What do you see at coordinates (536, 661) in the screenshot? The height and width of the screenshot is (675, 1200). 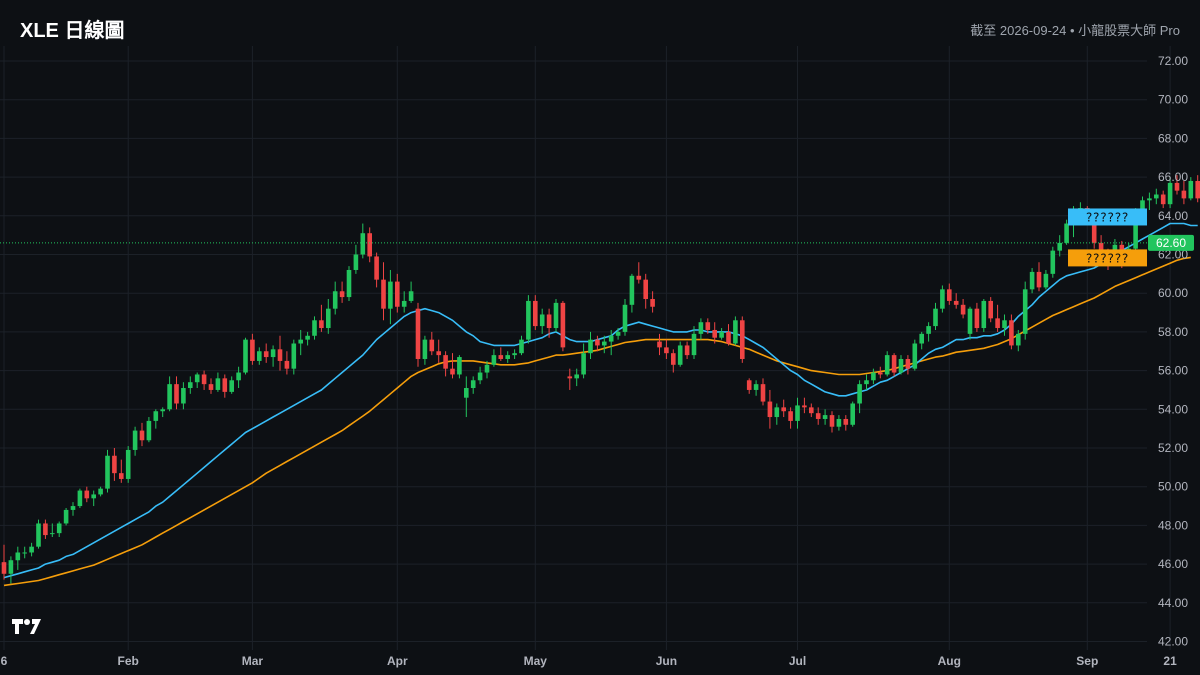 I see `x-tick-label: May` at bounding box center [536, 661].